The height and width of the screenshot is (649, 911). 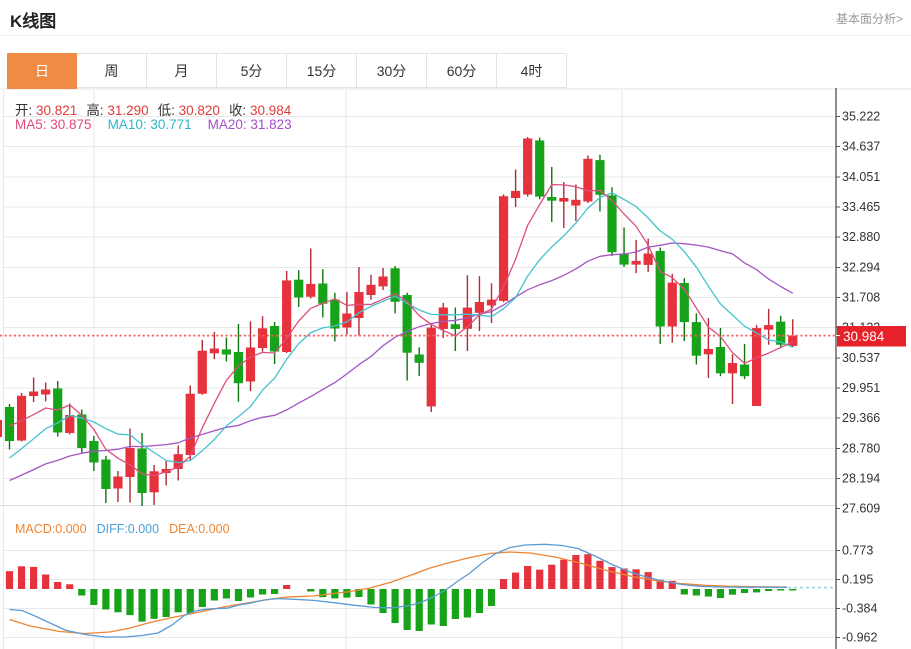 What do you see at coordinates (861, 448) in the screenshot?
I see `svg-text: 28.780` at bounding box center [861, 448].